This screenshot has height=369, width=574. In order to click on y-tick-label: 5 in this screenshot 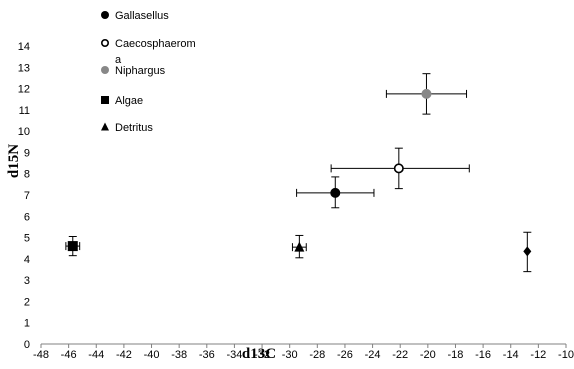, I will do `click(27, 239)`.